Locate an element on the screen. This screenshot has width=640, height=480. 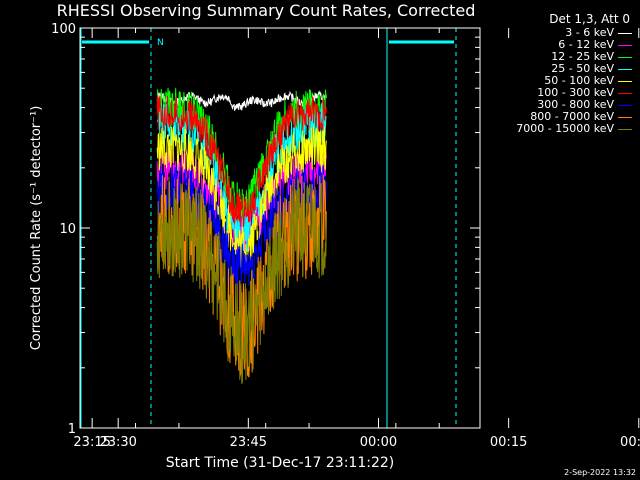
y-axis-label: Corrected Count Rate (s⁻¹ detector⁻¹) is located at coordinates (36, 228).